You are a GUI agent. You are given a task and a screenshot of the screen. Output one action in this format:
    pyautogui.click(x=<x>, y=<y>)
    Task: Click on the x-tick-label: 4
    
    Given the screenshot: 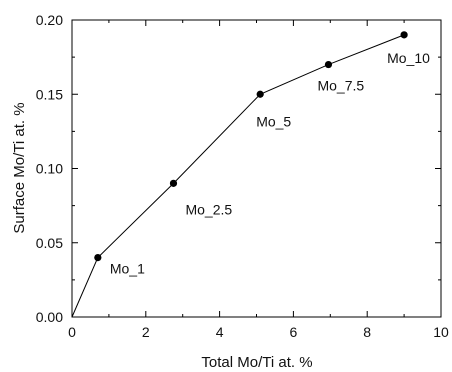 What is the action you would take?
    pyautogui.click(x=220, y=332)
    